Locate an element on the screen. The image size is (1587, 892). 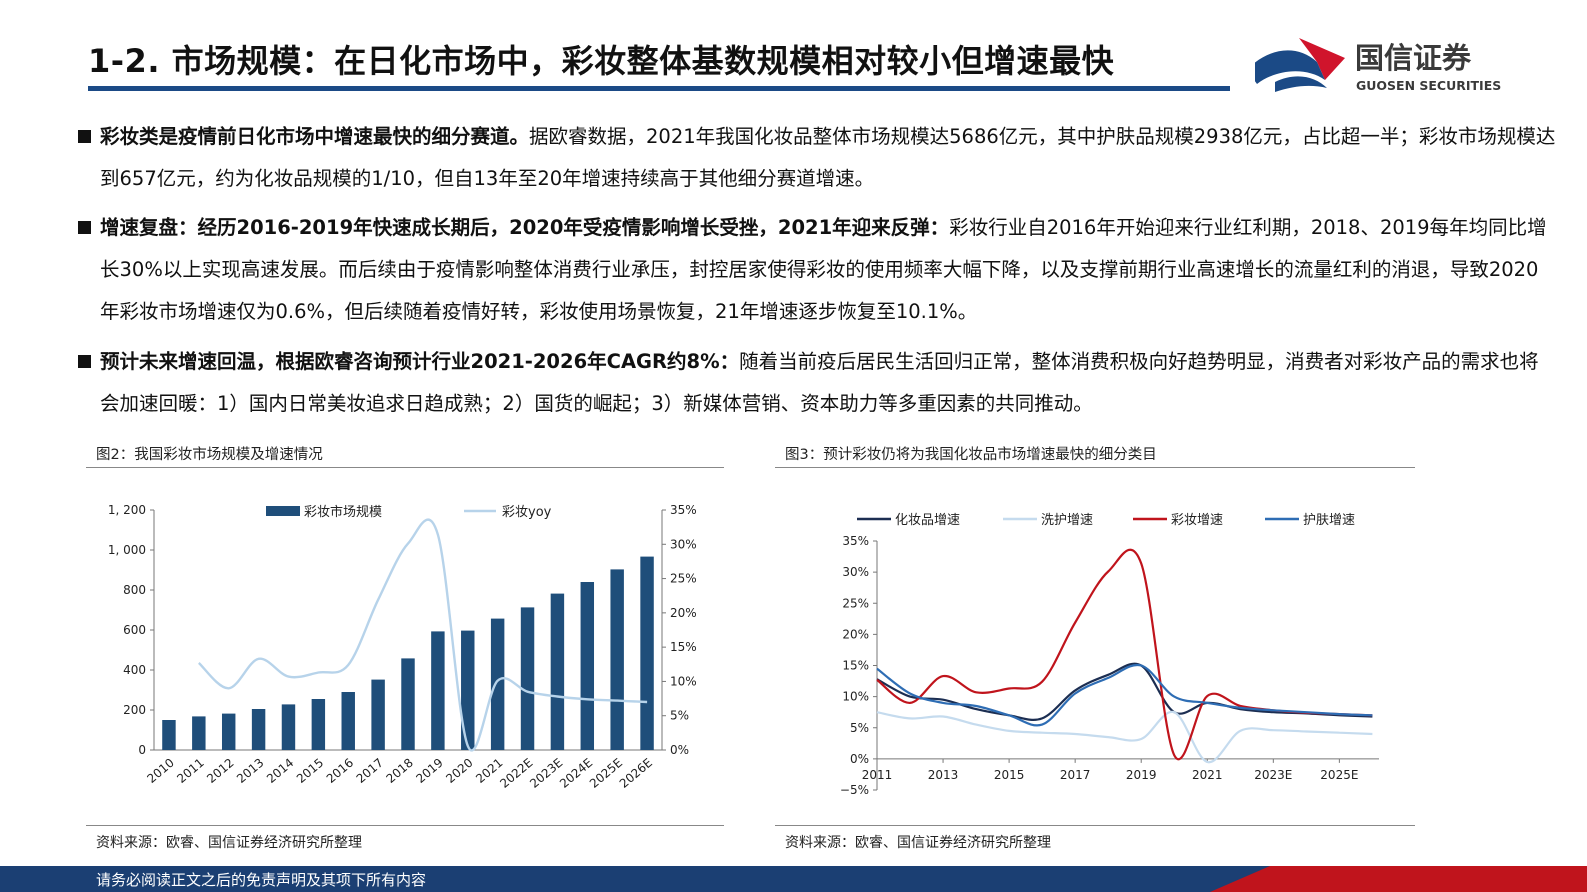
x-tick-label: 2014 is located at coordinates (280, 771).